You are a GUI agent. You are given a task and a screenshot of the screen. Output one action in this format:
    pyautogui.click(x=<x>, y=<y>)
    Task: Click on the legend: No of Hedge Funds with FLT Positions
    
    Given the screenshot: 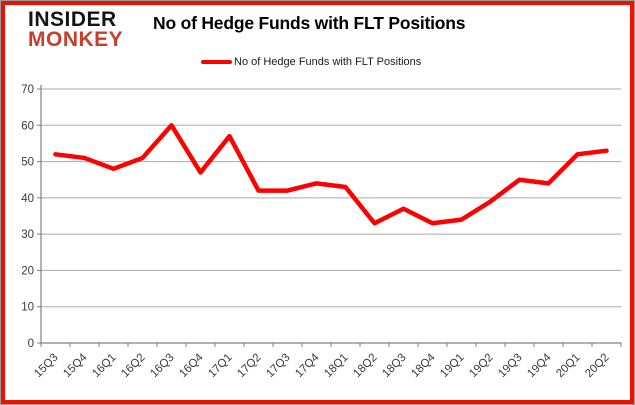 What is the action you would take?
    pyautogui.click(x=311, y=62)
    